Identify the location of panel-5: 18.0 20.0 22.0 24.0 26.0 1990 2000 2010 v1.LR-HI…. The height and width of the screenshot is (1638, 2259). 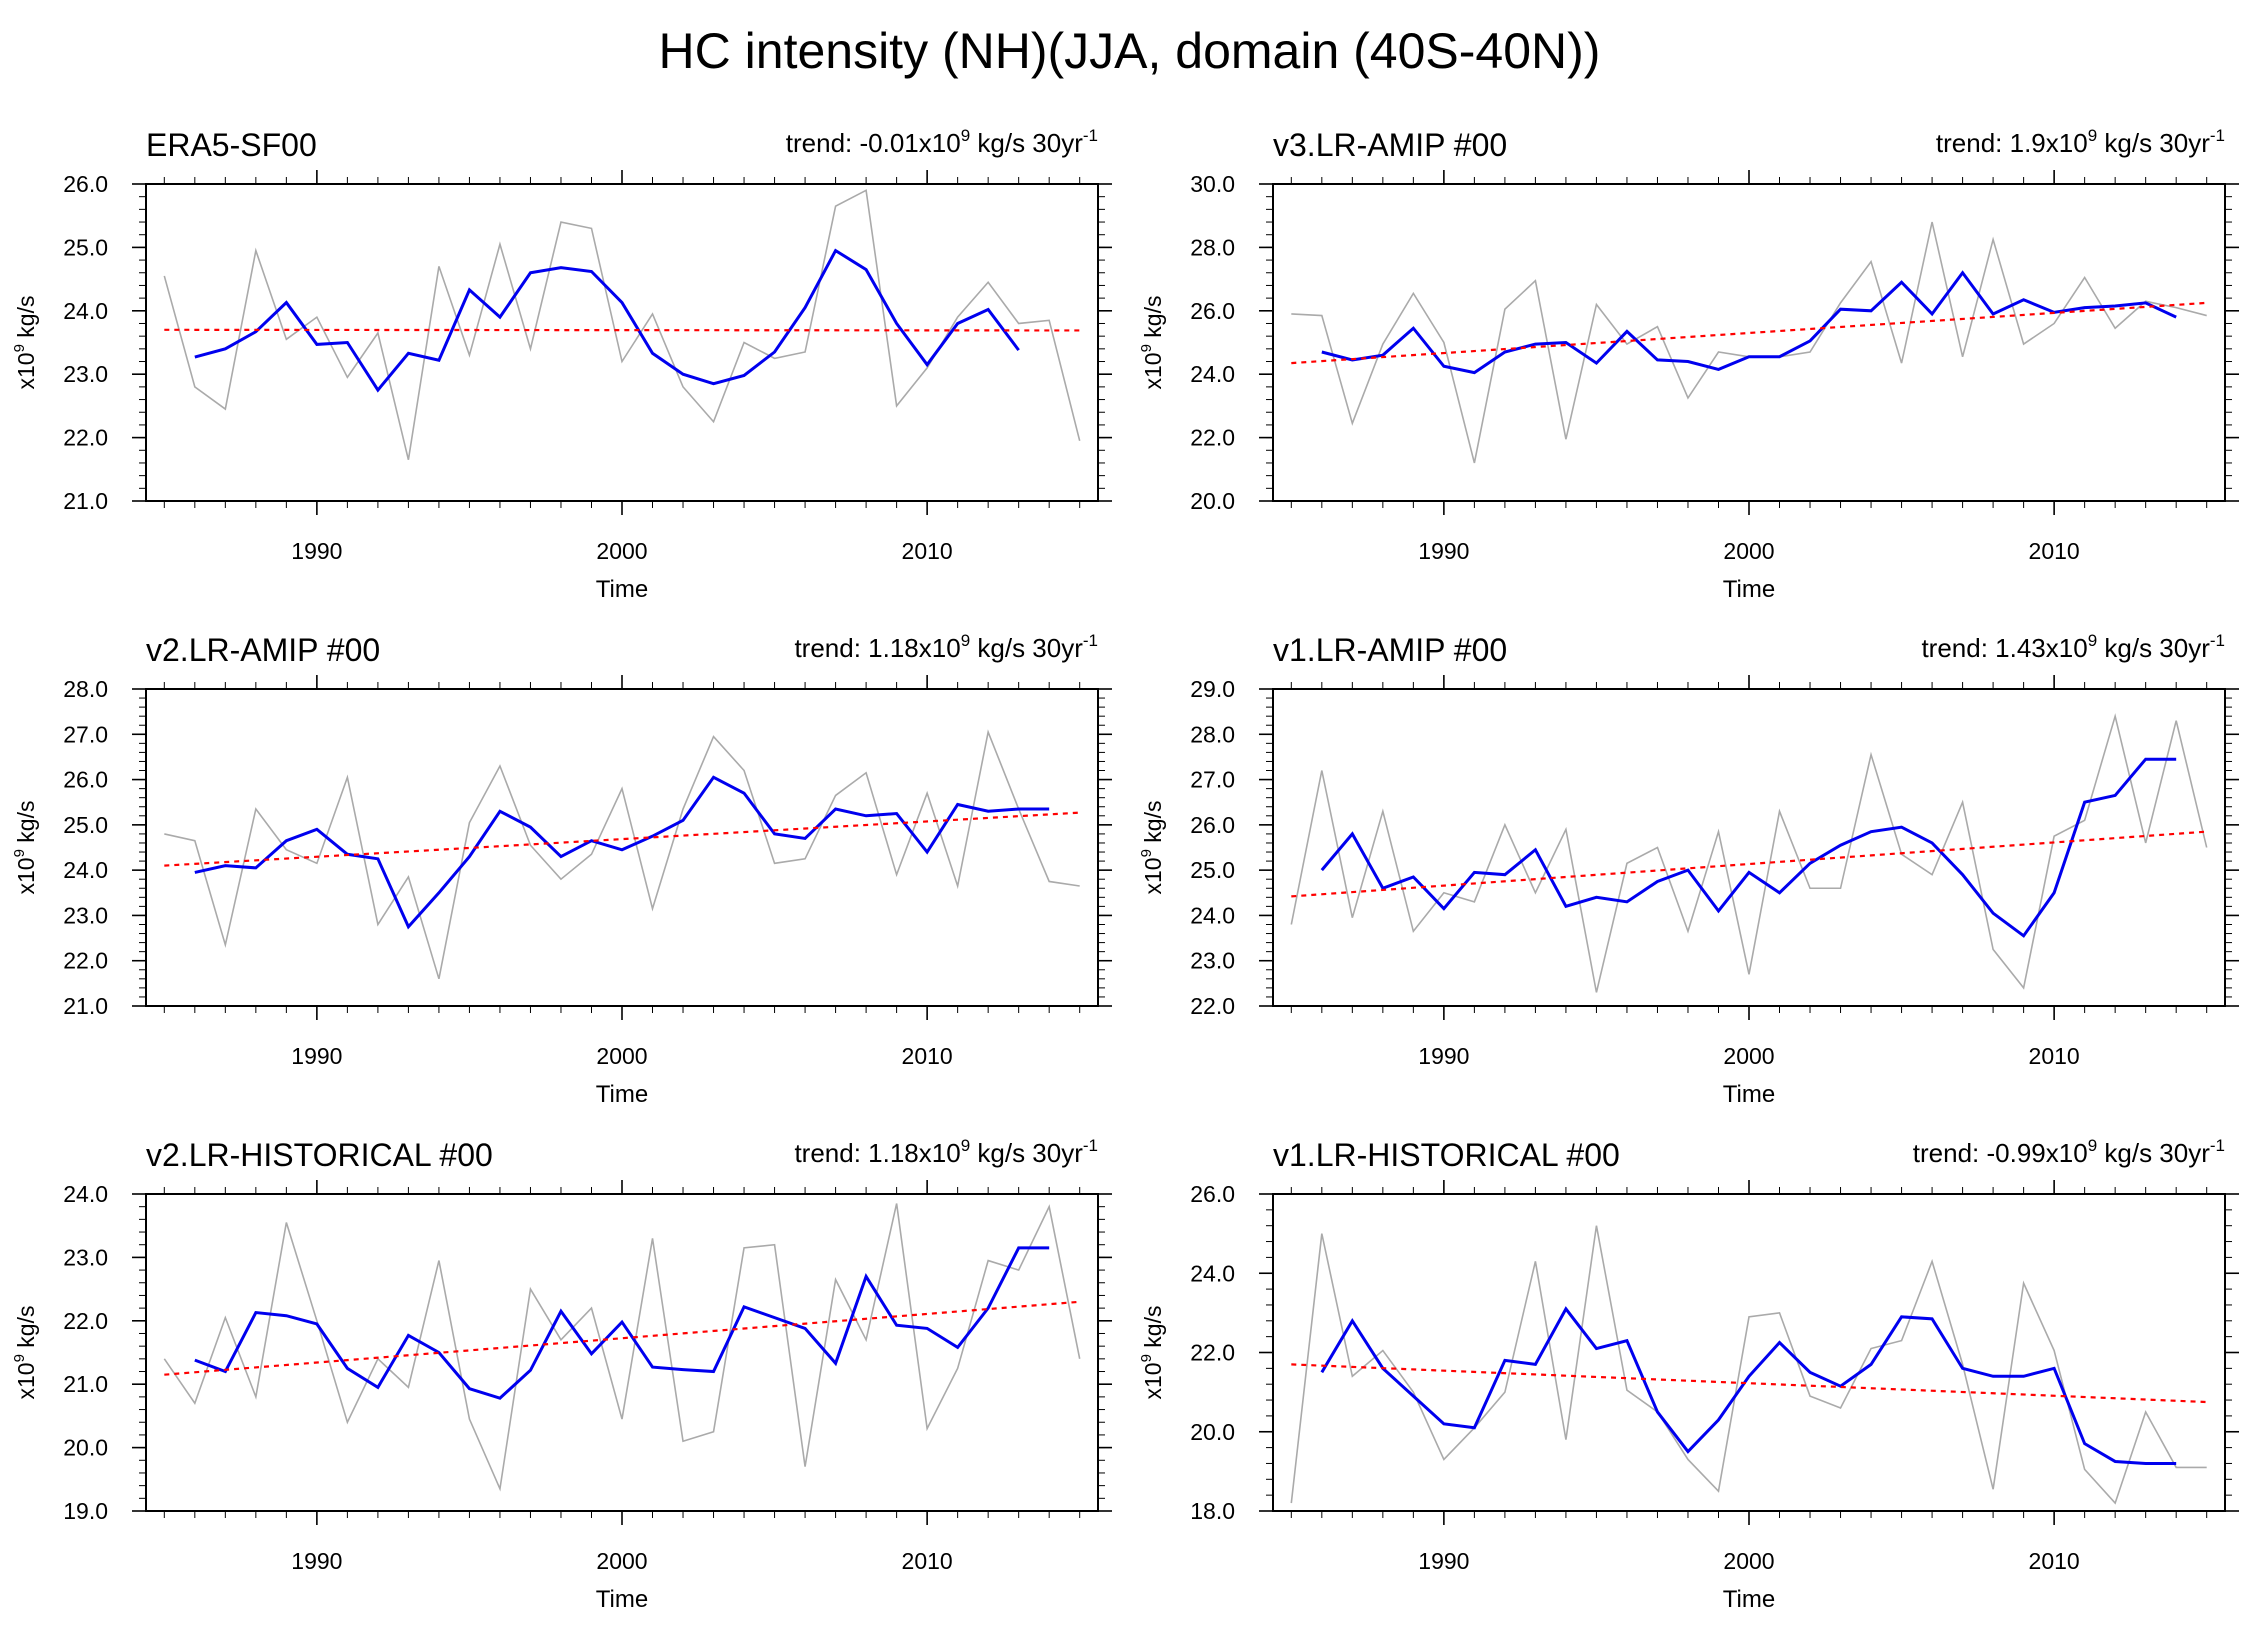
(1688, 1374).